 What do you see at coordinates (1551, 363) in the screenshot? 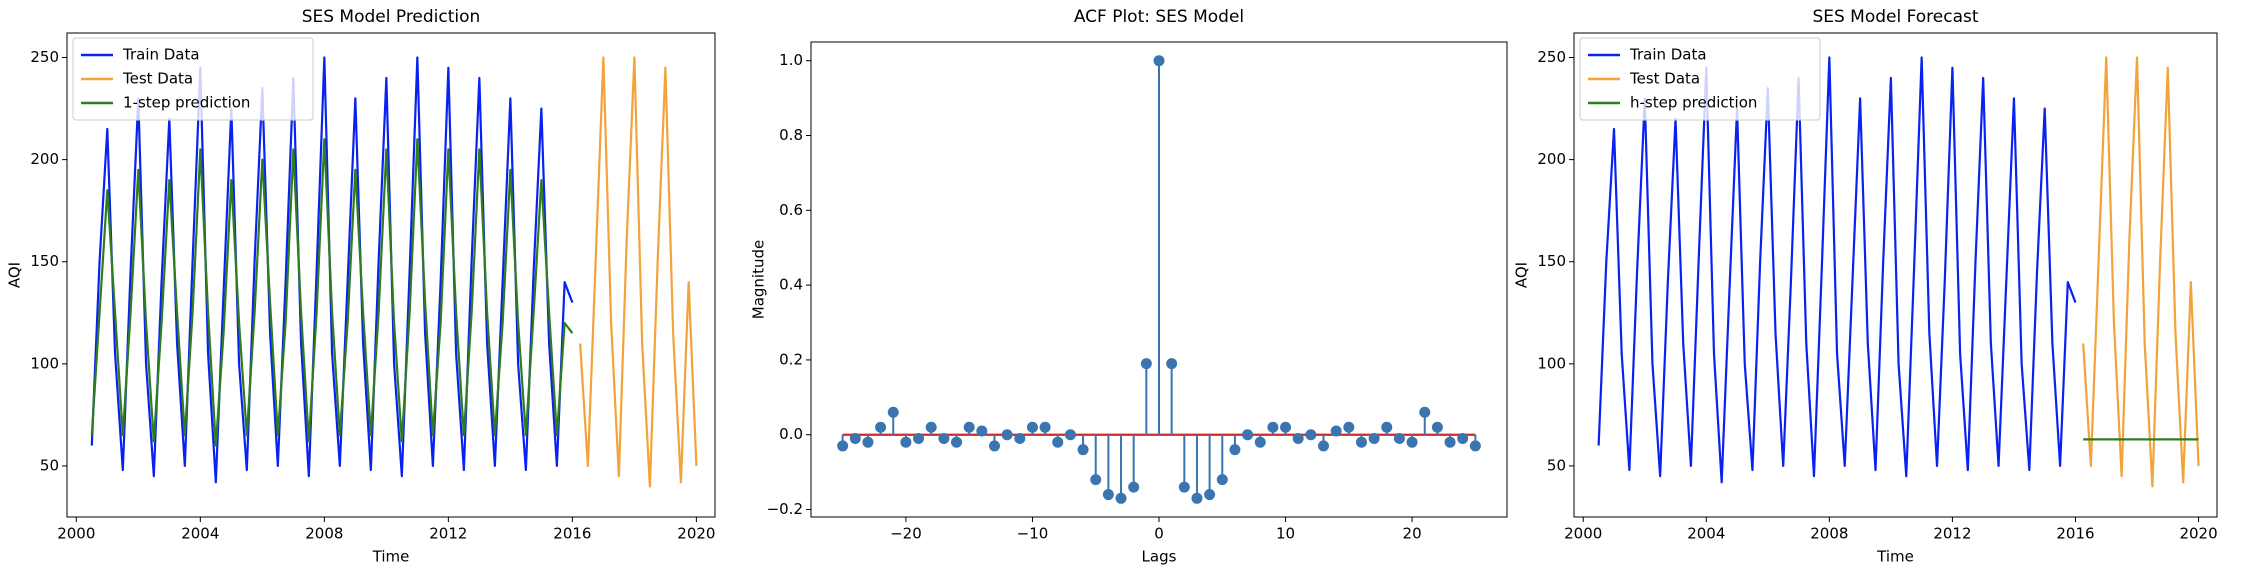
I see `y-tick-label: 100` at bounding box center [1551, 363].